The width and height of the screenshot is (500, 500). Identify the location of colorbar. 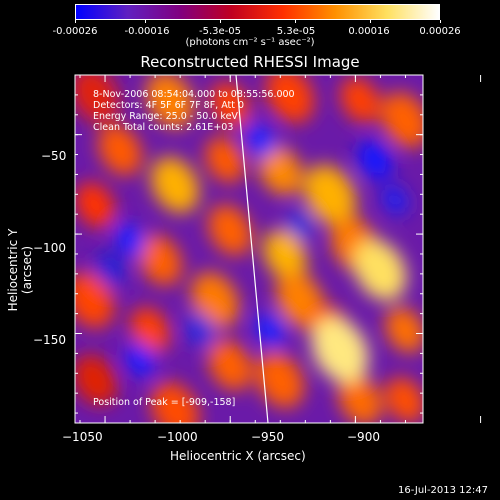
(257, 12).